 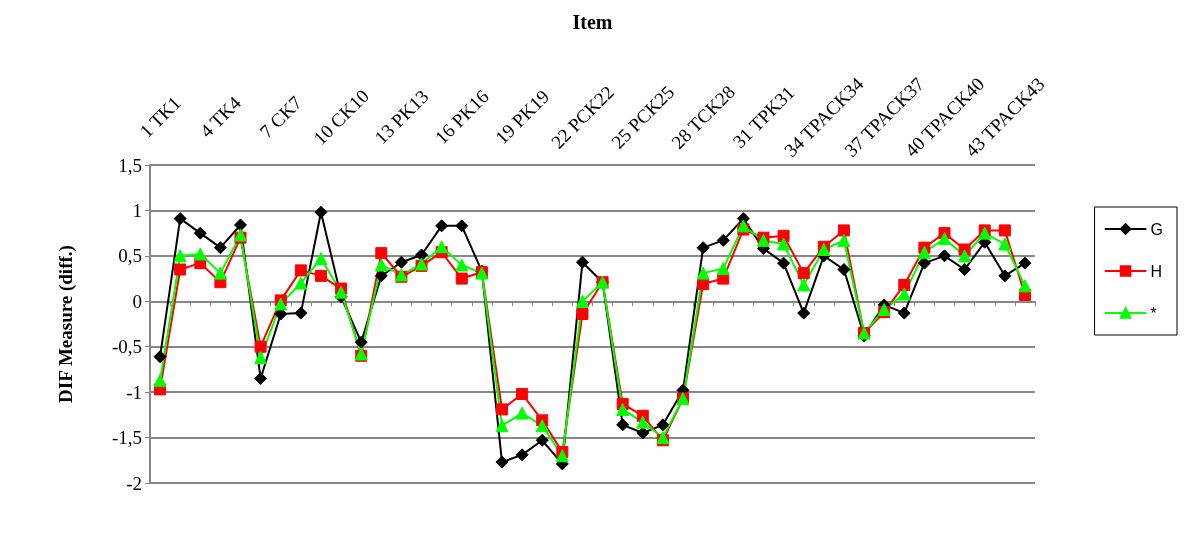 I want to click on y-tick-label: -1,5, so click(x=126, y=438).